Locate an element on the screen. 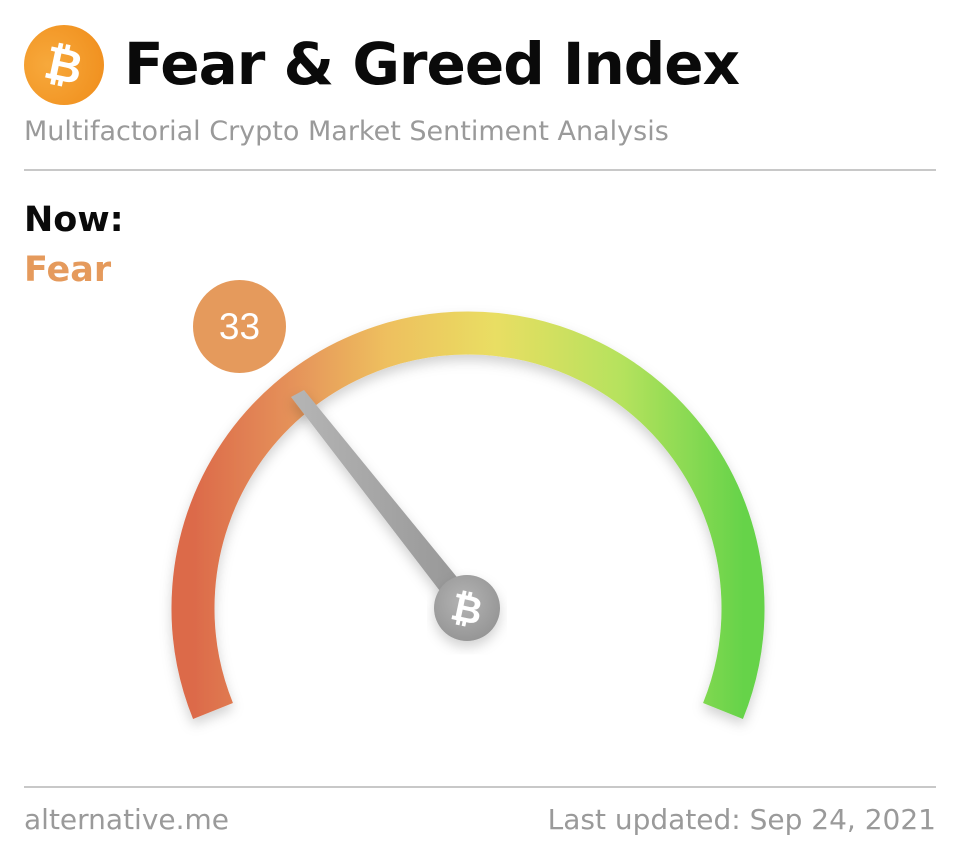 Image resolution: width=958 pixels, height=860 pixels. index-value: 33 is located at coordinates (239, 326).